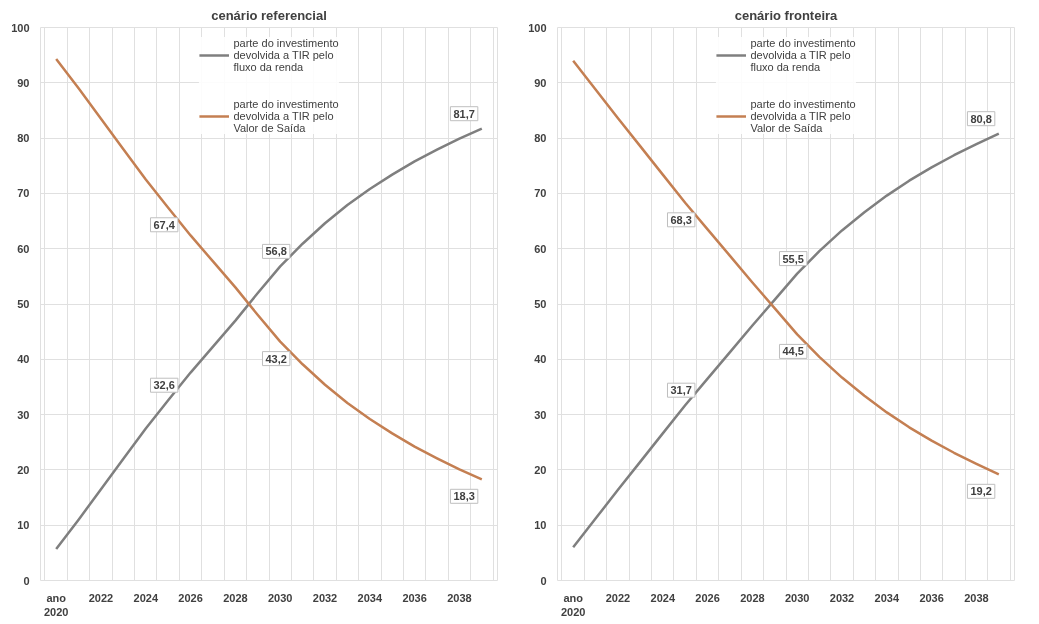 This screenshot has height=624, width=1039. I want to click on data-label: 18,3, so click(464, 496).